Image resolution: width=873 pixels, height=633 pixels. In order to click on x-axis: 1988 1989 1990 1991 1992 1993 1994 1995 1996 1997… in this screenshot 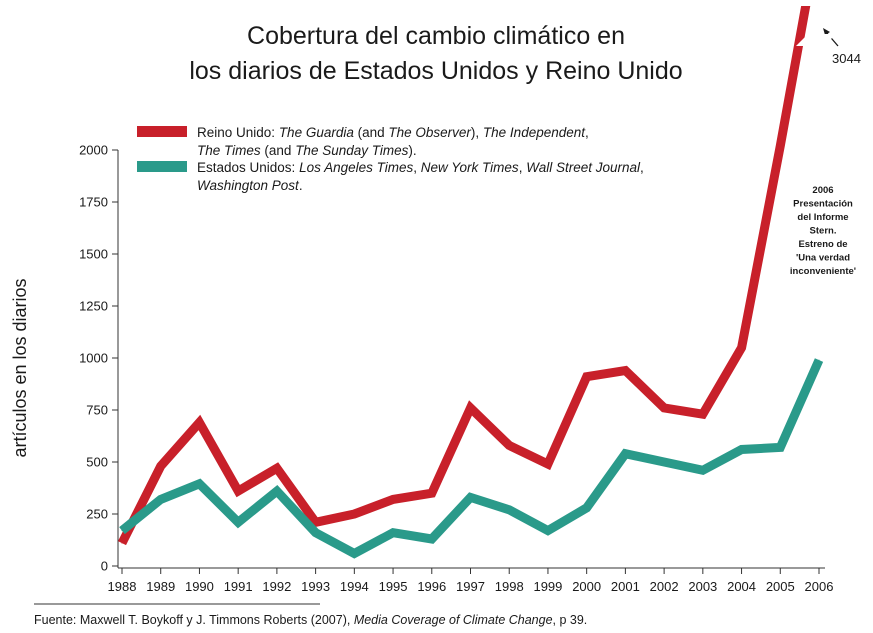, I will do `click(471, 580)`.